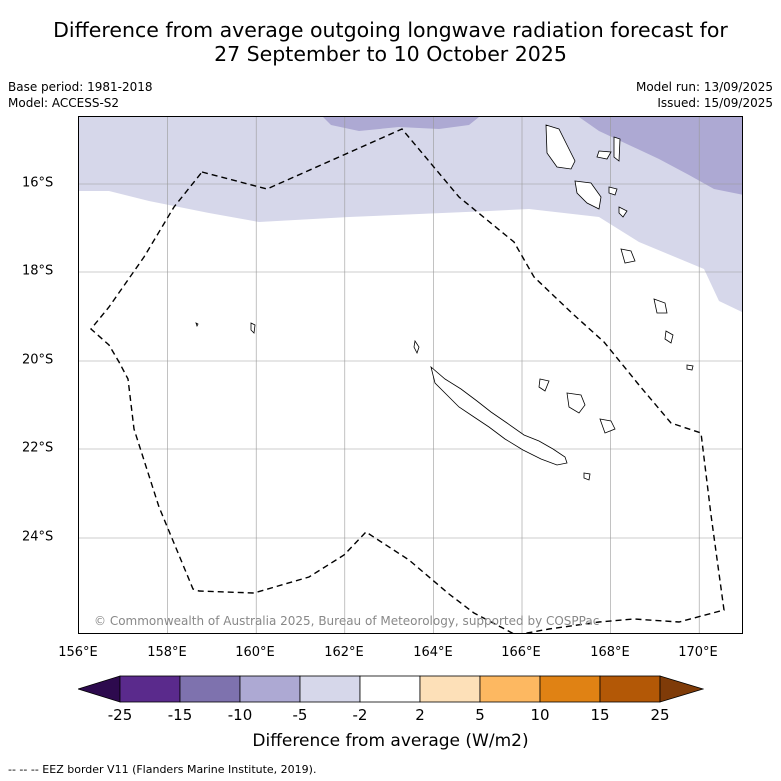 The height and width of the screenshot is (781, 781). What do you see at coordinates (240, 715) in the screenshot?
I see `colorbar-tick: -10` at bounding box center [240, 715].